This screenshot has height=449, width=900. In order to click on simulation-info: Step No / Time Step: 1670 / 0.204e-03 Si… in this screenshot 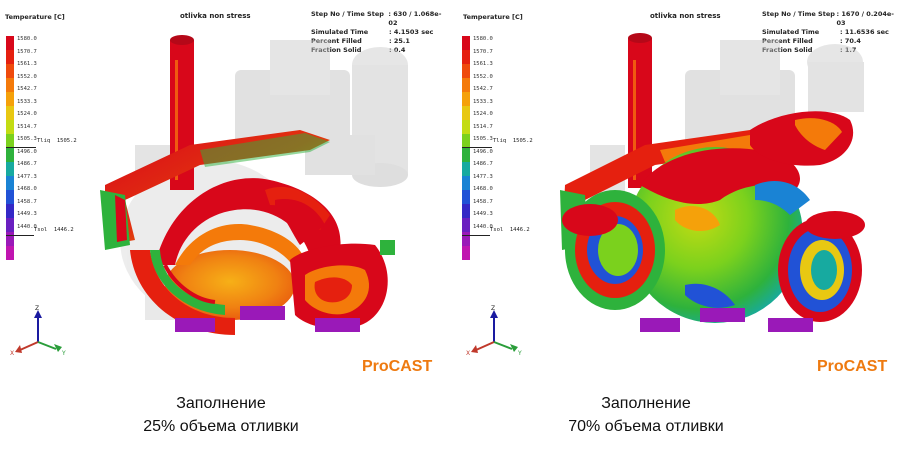, I will do `click(828, 32)`.